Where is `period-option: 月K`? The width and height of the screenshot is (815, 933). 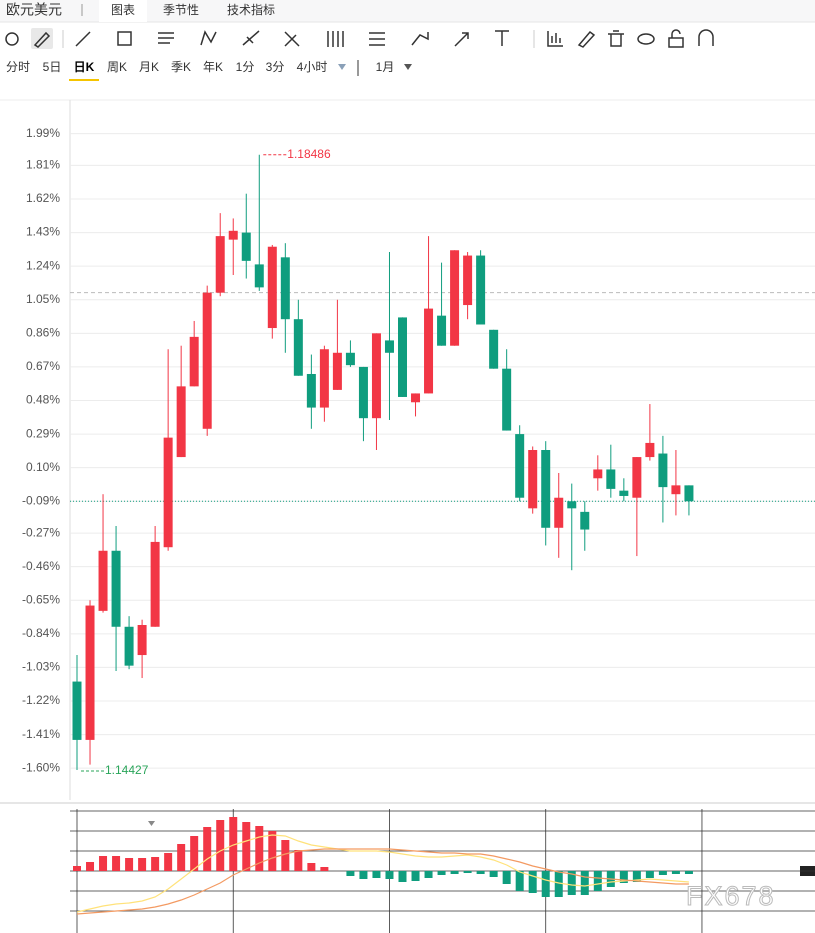 period-option: 月K is located at coordinates (149, 67).